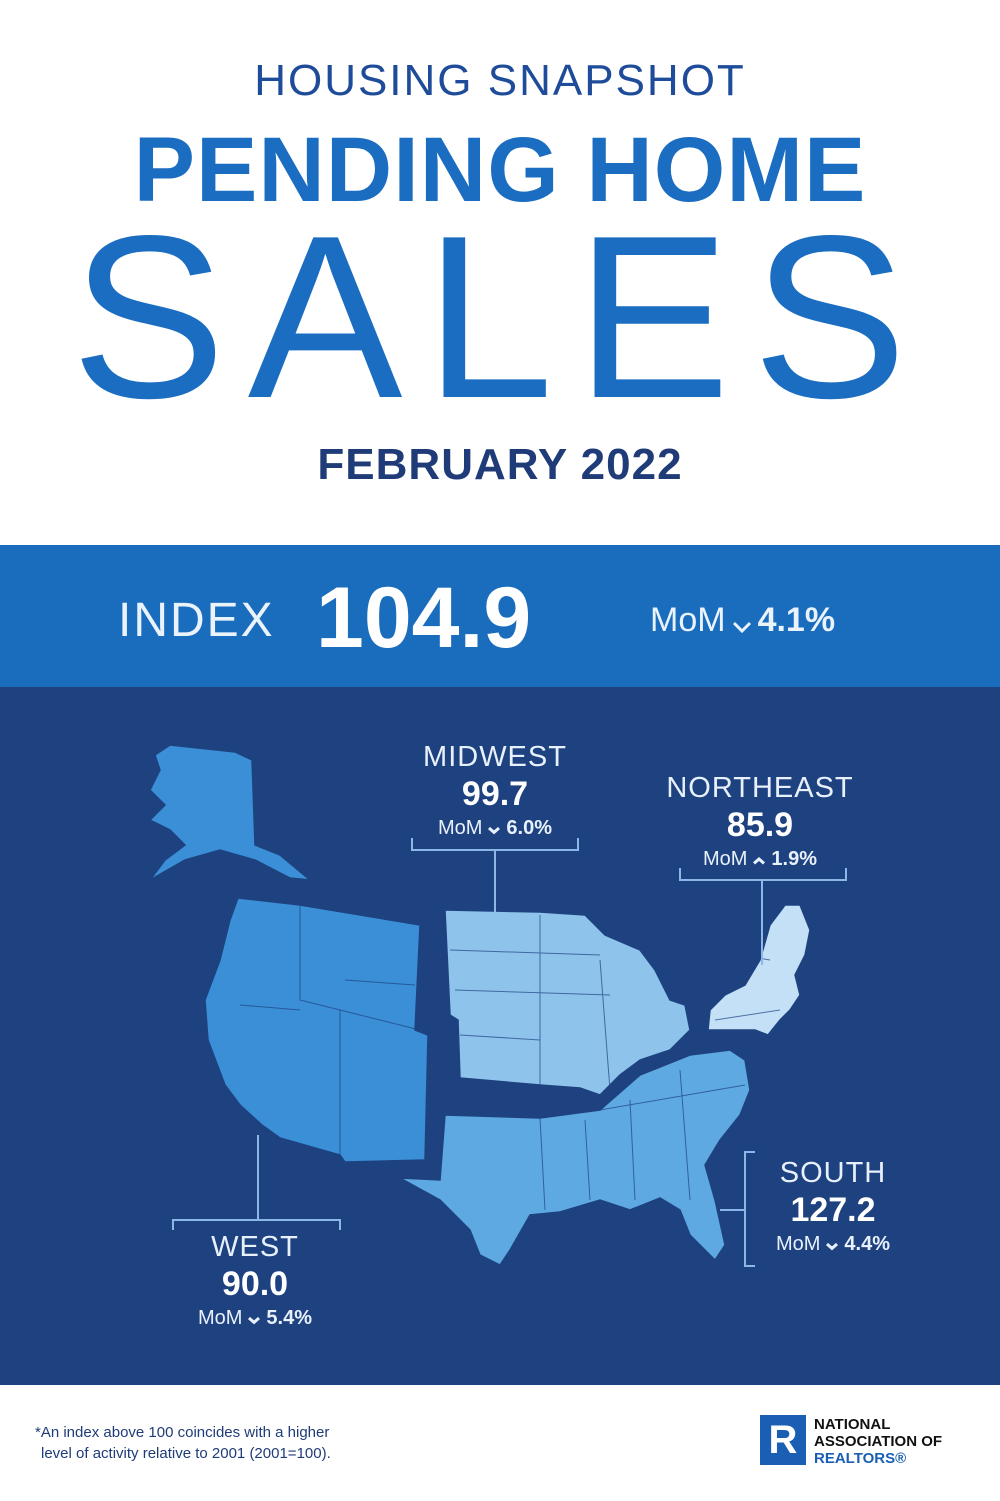  What do you see at coordinates (500, 317) in the screenshot?
I see `title-big: SALES` at bounding box center [500, 317].